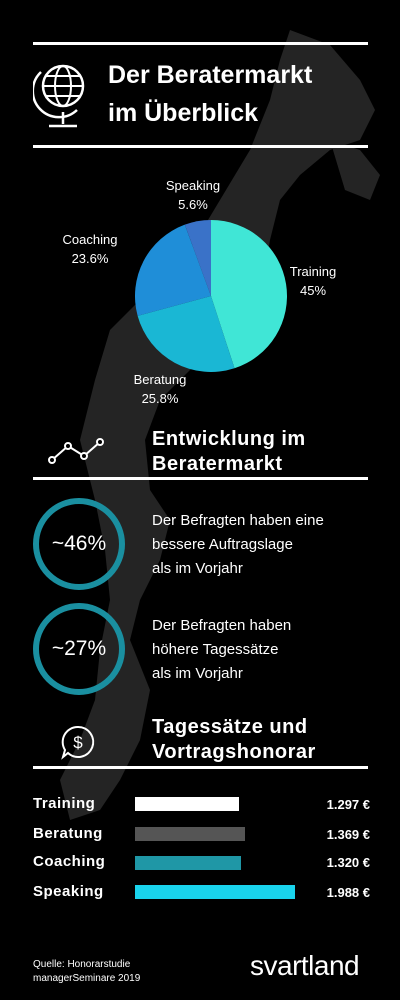 The image size is (400, 1000). Describe the element at coordinates (76, 451) in the screenshot. I see `trend-line-icon` at that location.